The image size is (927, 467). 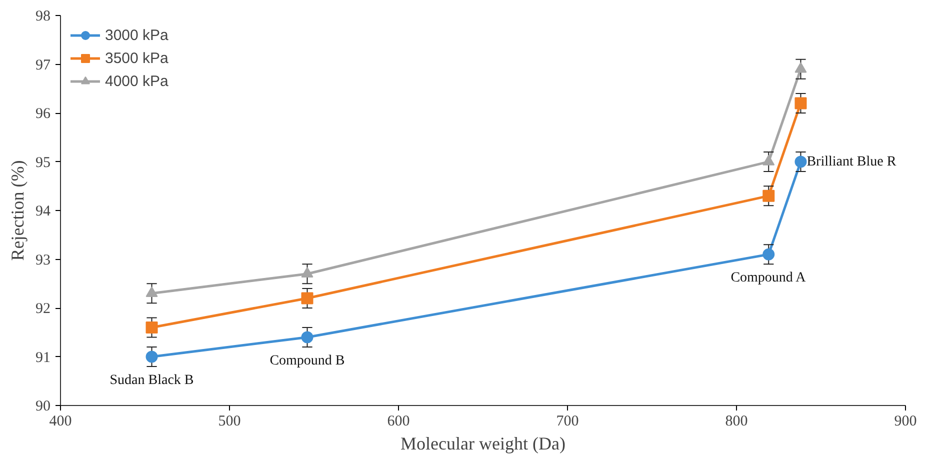 I want to click on annotation: Brilliant Blue R, so click(x=851, y=162).